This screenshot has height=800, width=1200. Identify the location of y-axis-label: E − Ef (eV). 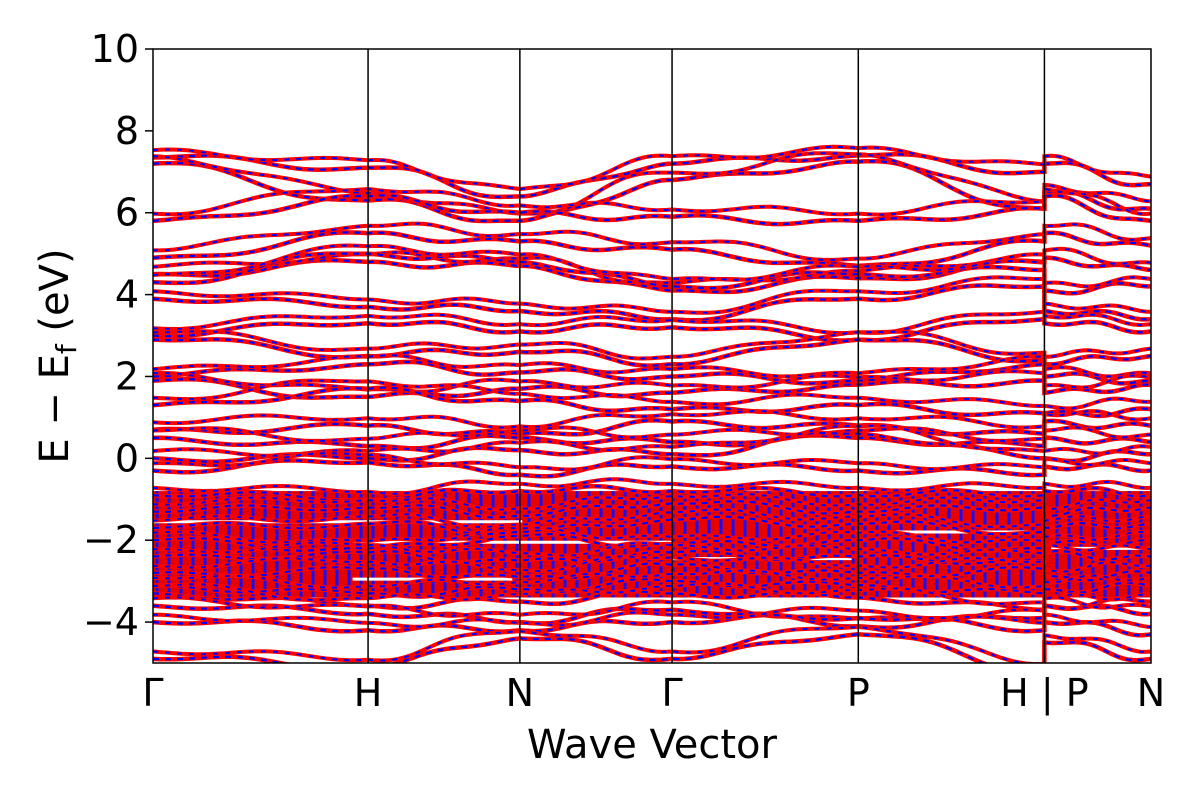
(57, 355).